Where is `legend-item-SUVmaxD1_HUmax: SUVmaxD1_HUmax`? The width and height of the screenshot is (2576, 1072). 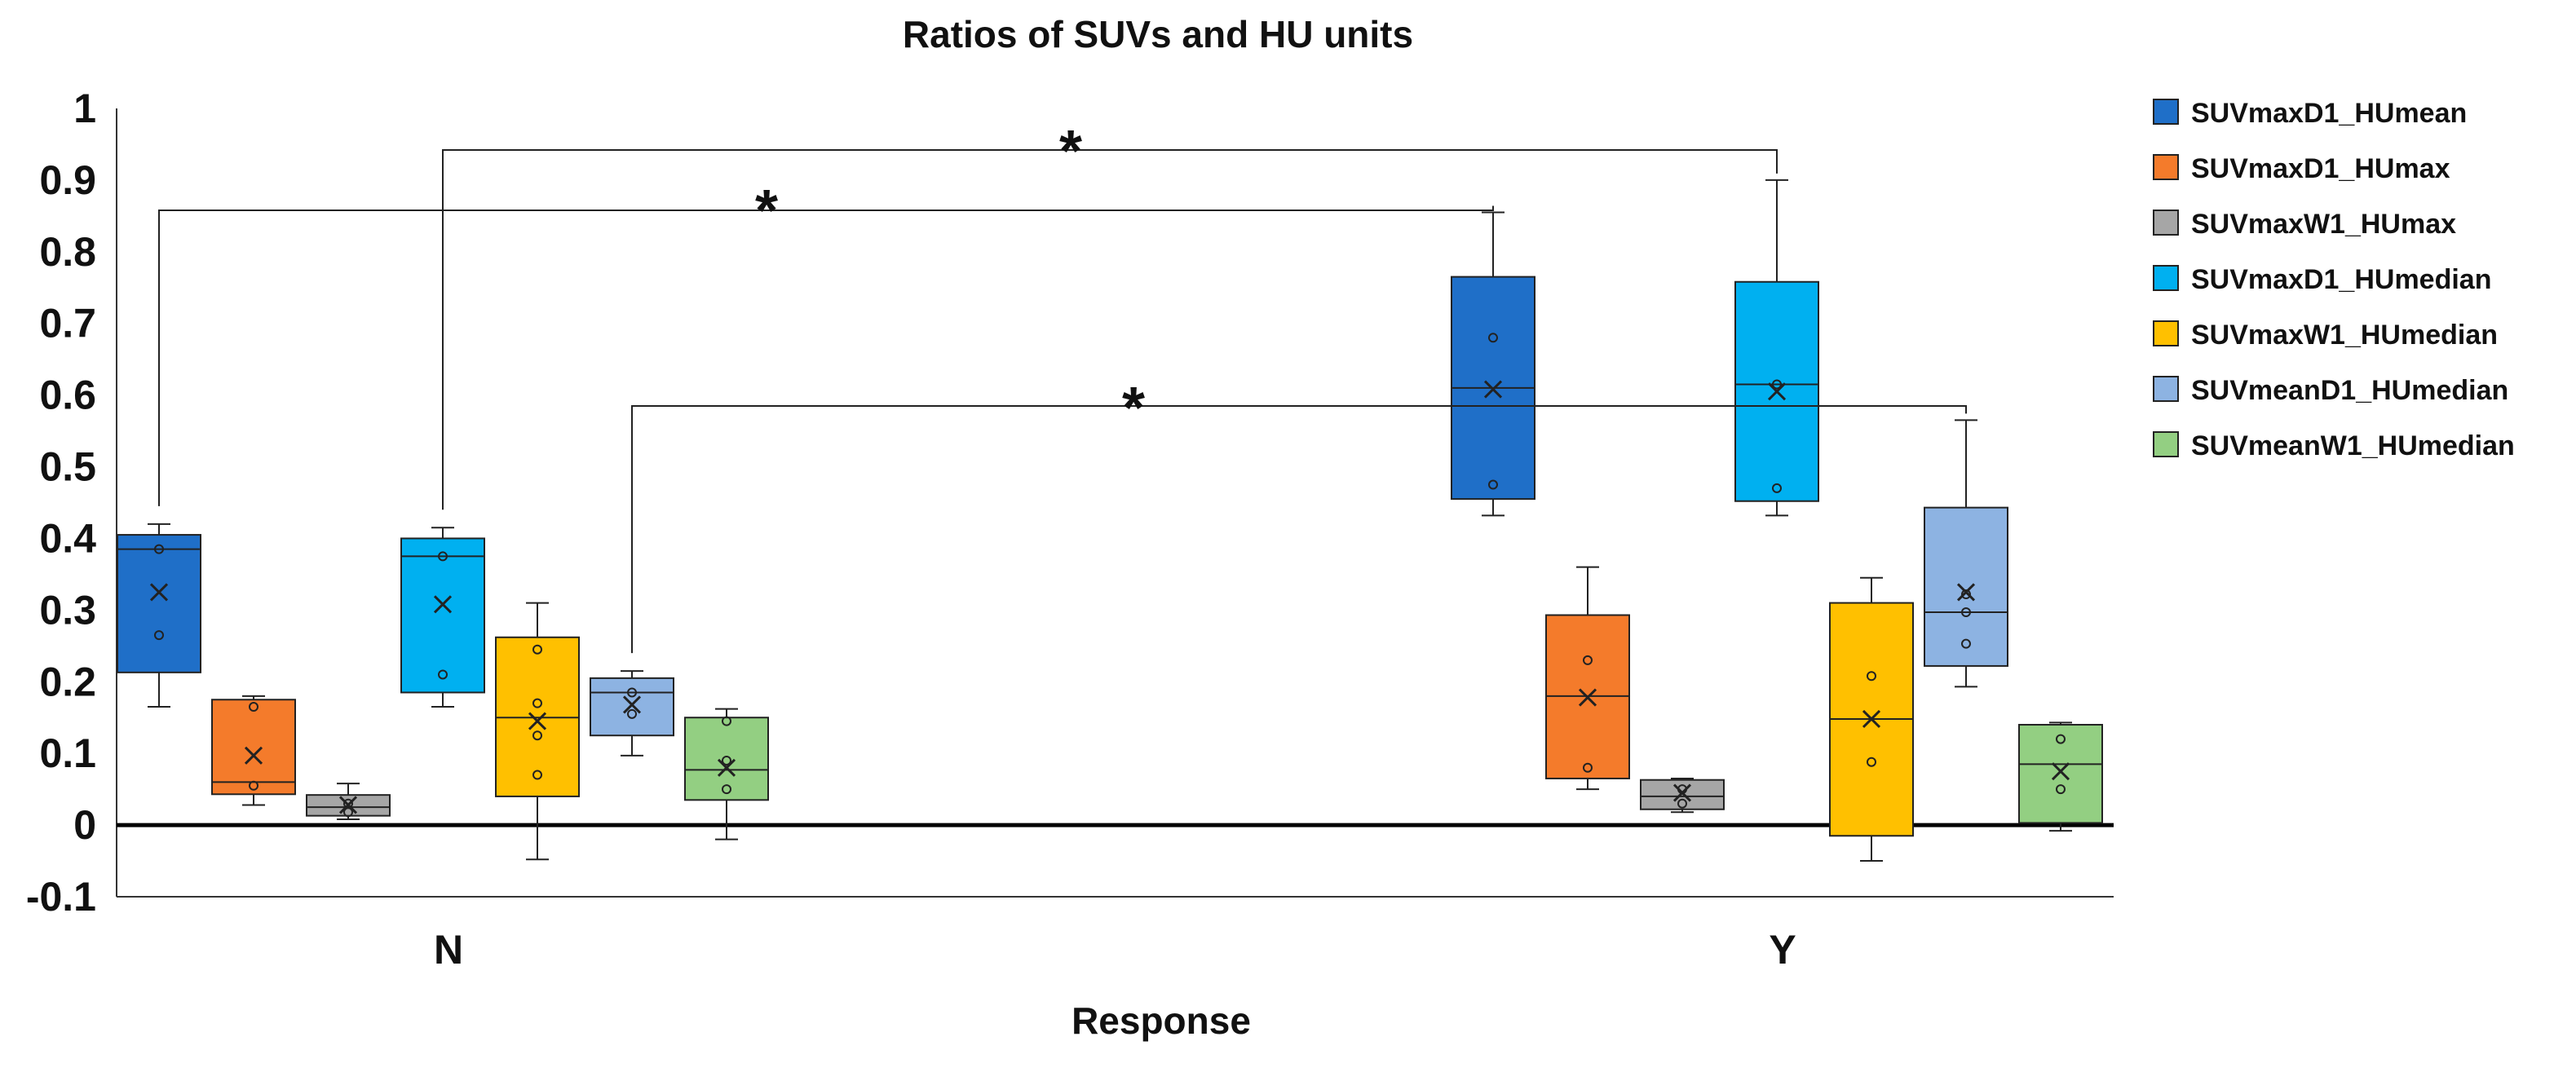 legend-item-SUVmaxD1_HUmax: SUVmaxD1_HUmax is located at coordinates (2301, 168).